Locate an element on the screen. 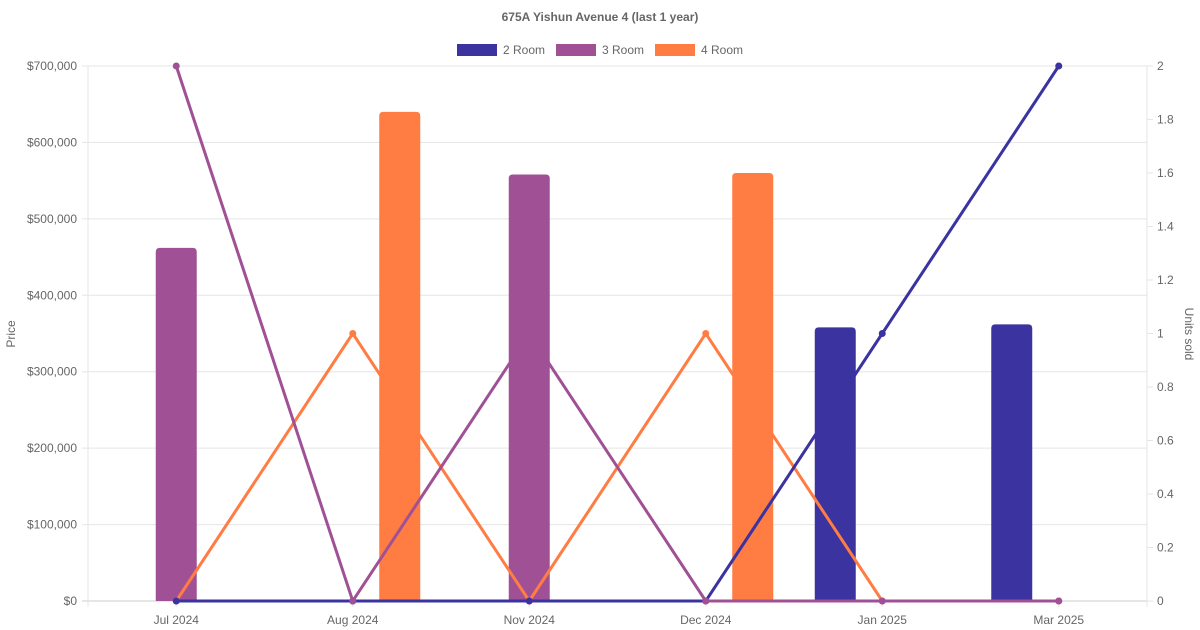 This screenshot has height=630, width=1200. y-tick-label: $400,000 is located at coordinates (52, 295).